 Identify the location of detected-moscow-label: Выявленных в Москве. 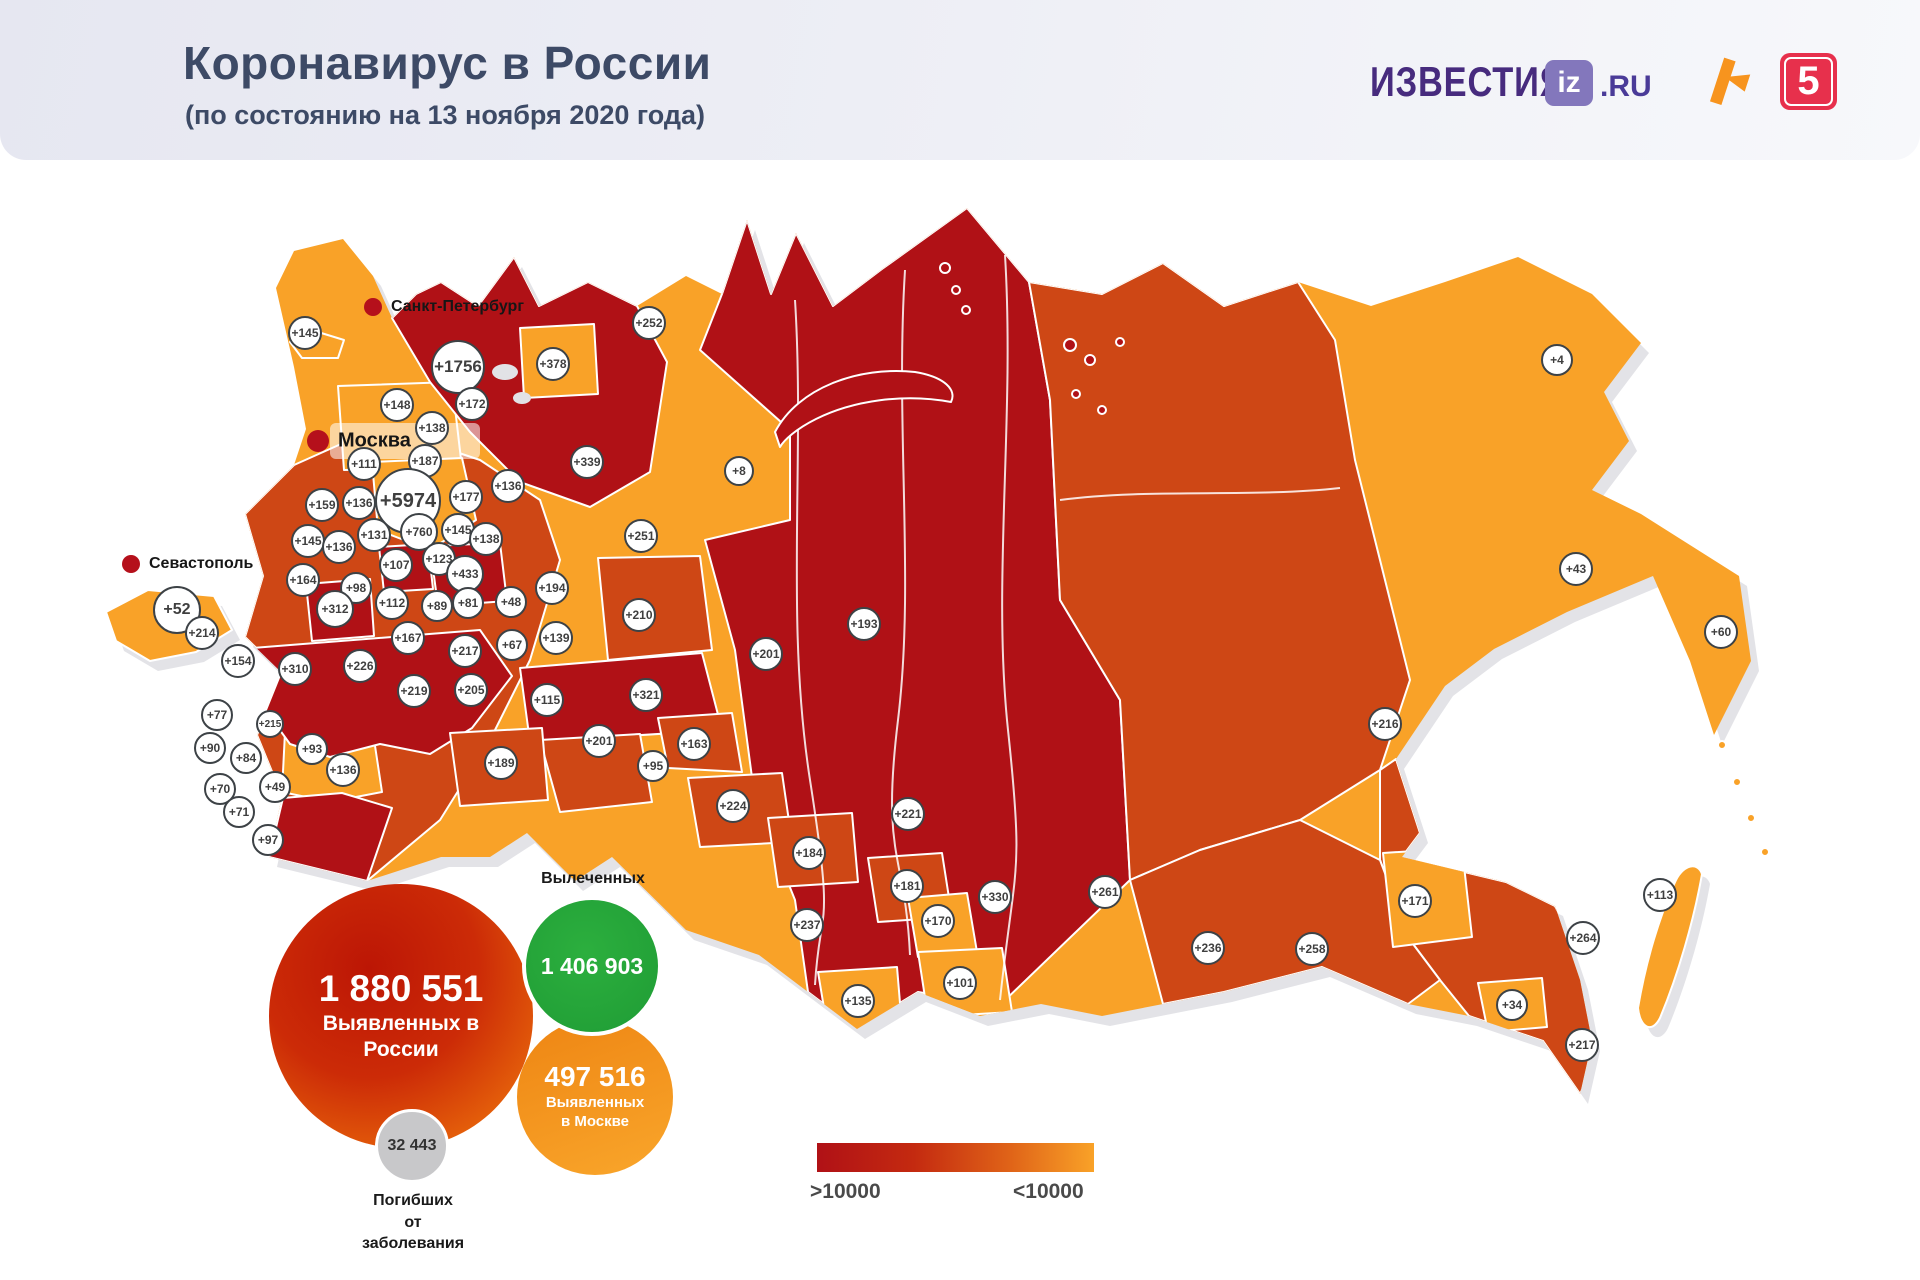
(595, 1112).